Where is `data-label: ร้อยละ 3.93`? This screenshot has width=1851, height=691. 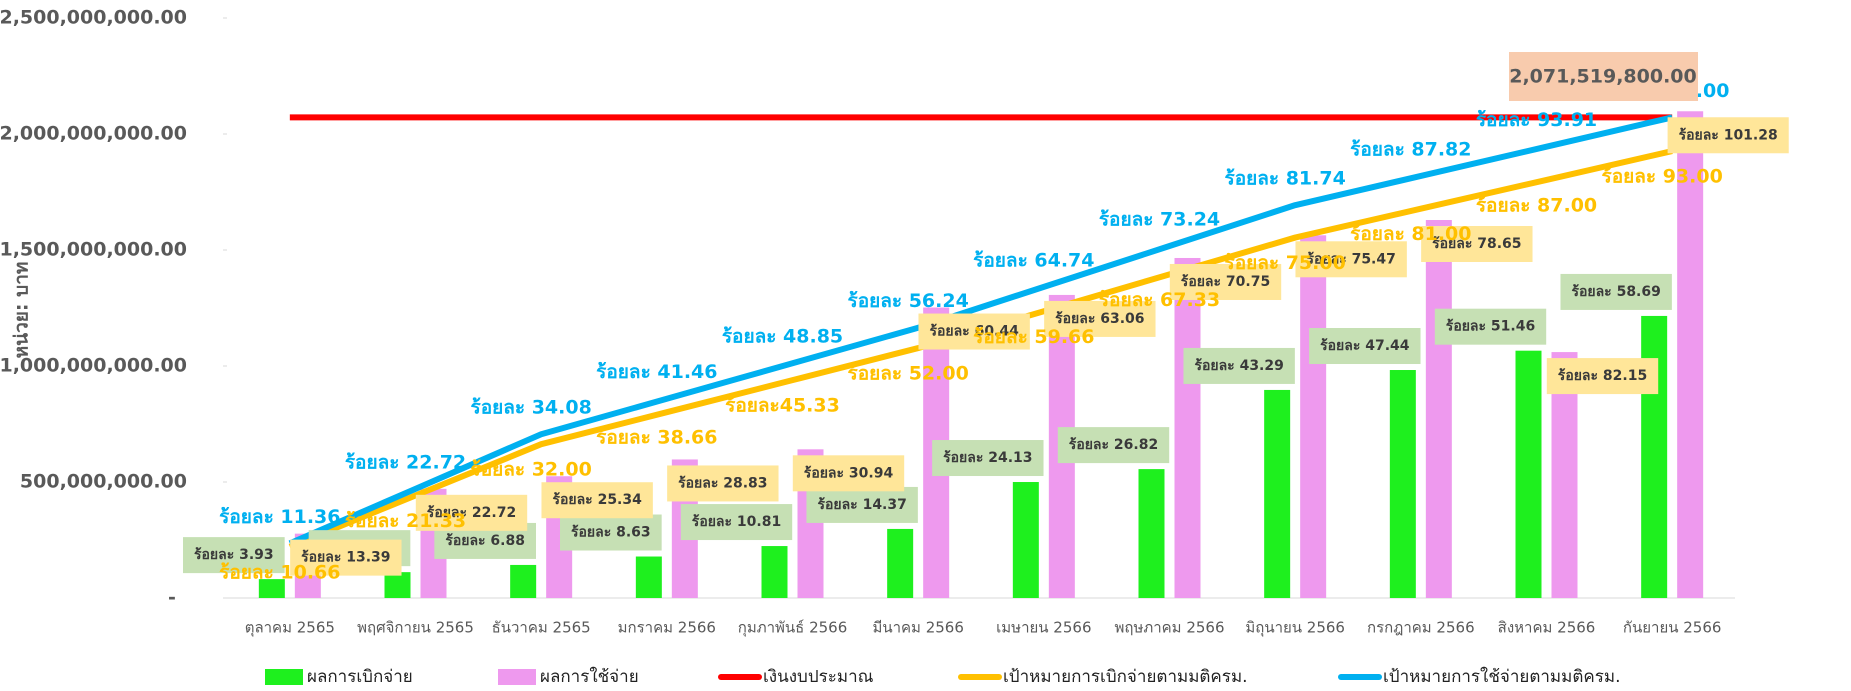 data-label: ร้อยละ 3.93 is located at coordinates (234, 555).